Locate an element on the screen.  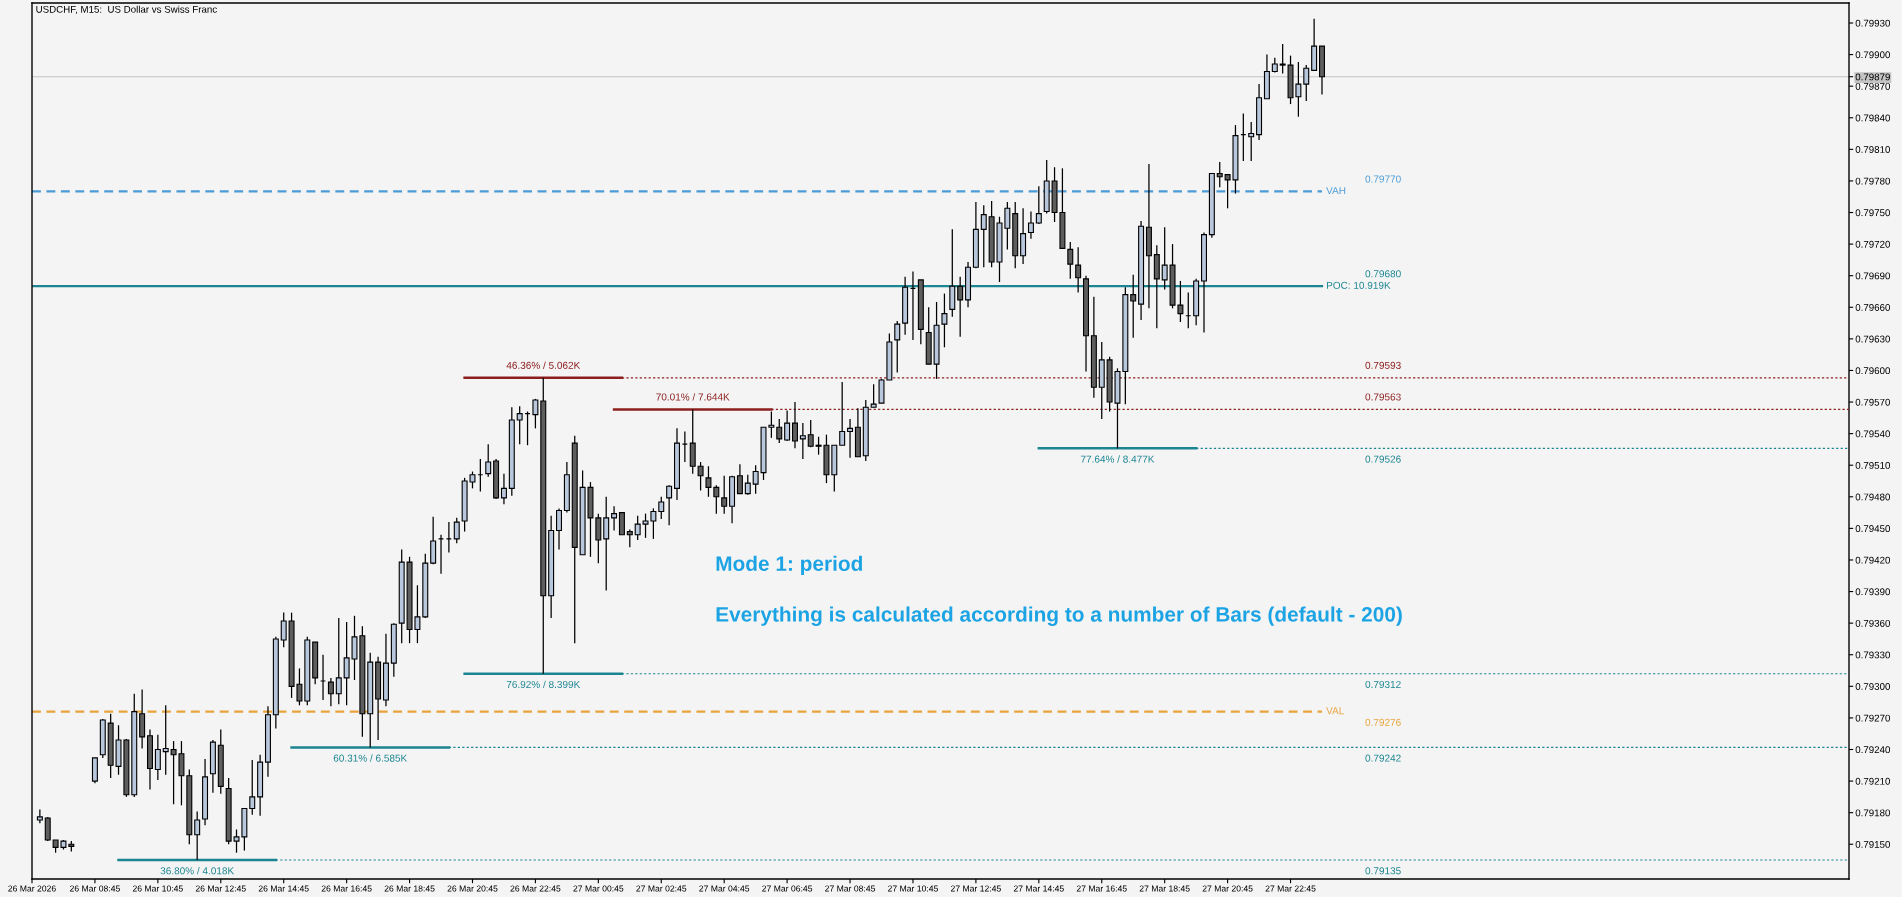
y-tick-label: 0.79240 is located at coordinates (1873, 750).